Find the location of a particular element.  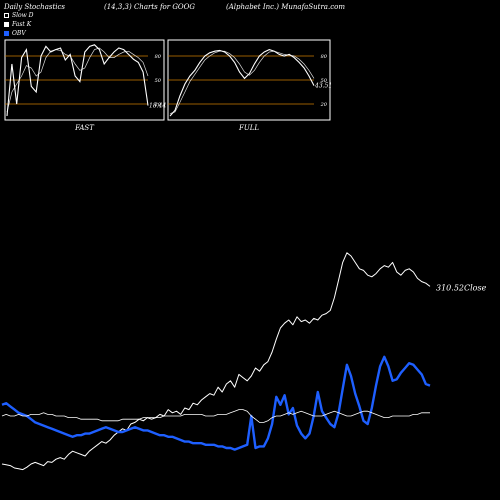

fast-tick-label: 50 is located at coordinates (158, 81).